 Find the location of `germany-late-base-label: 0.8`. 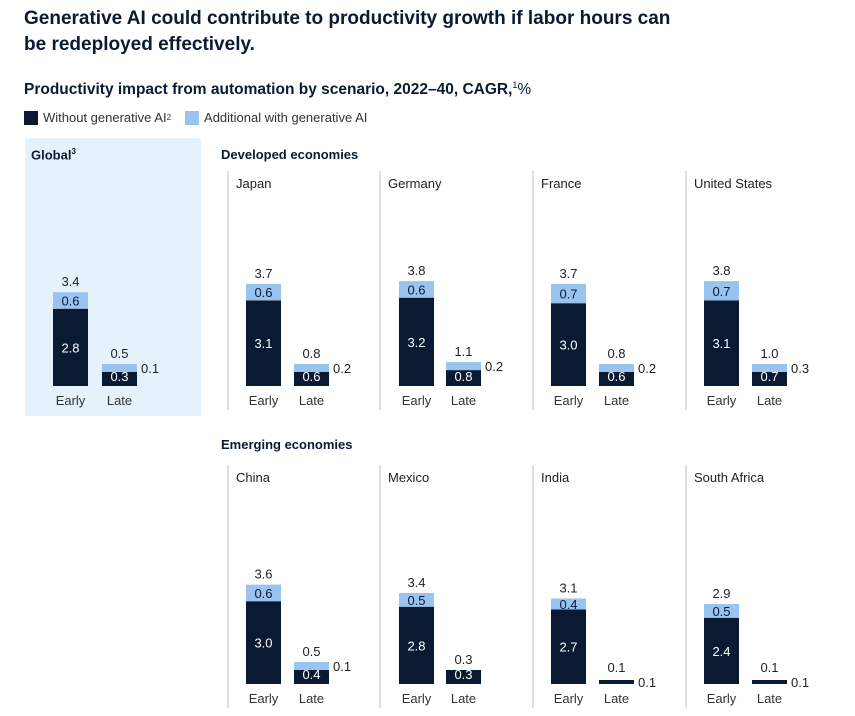

germany-late-base-label: 0.8 is located at coordinates (463, 376).